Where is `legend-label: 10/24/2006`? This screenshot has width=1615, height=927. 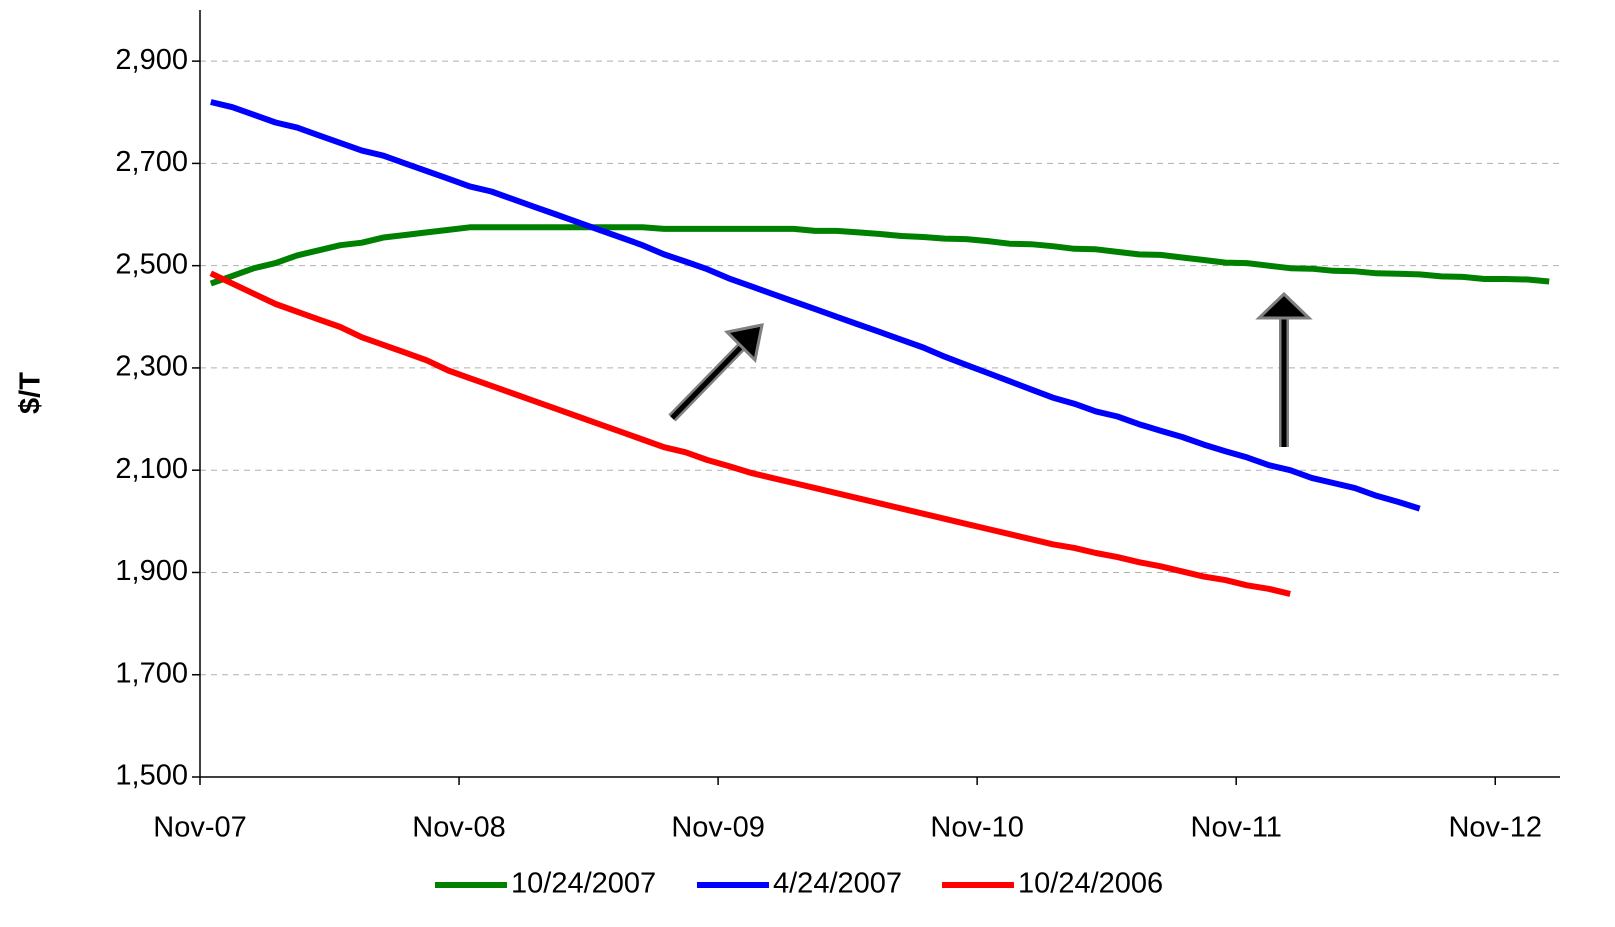 legend-label: 10/24/2006 is located at coordinates (1090, 884).